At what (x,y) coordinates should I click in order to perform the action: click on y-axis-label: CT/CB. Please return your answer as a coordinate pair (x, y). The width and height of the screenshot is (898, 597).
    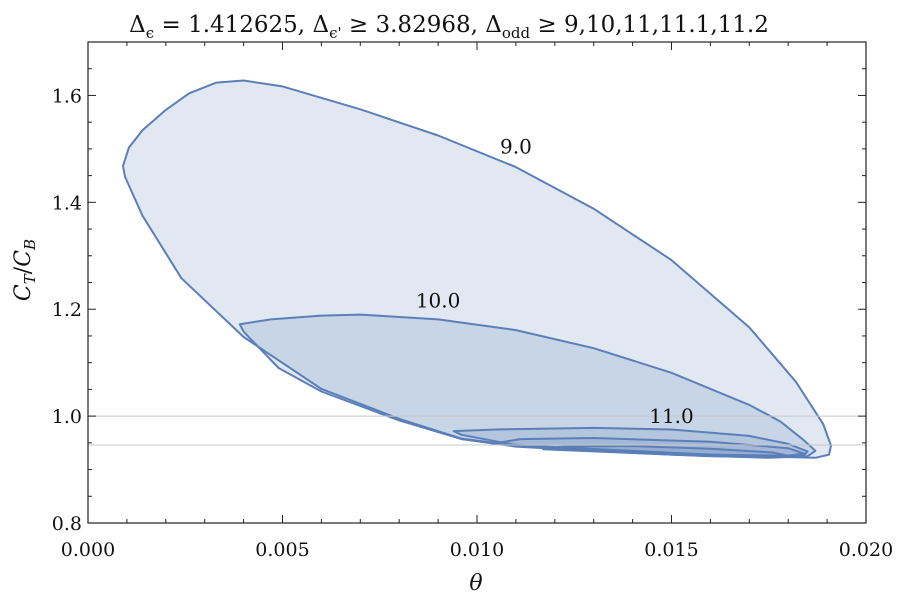
    Looking at the image, I should click on (25, 270).